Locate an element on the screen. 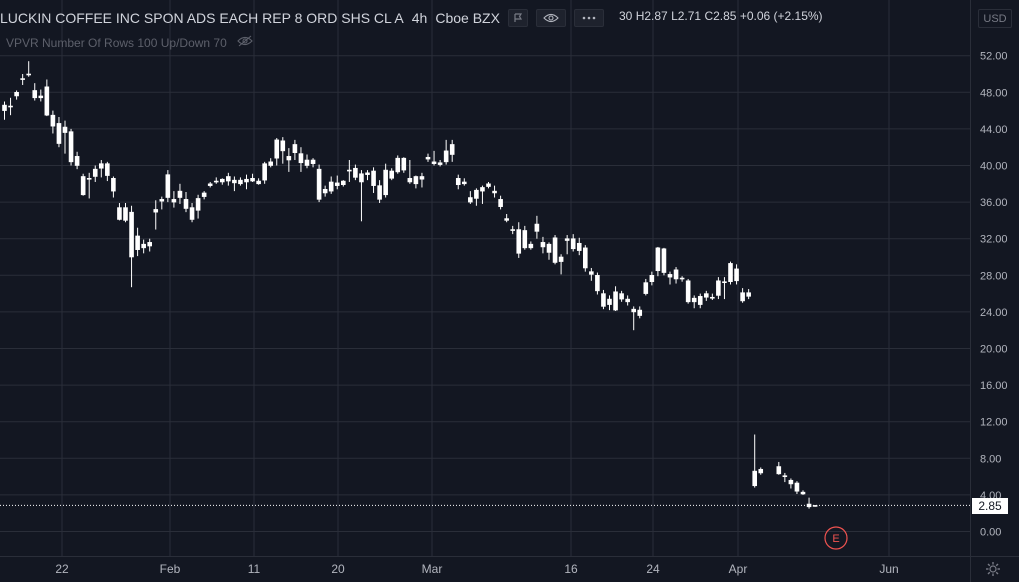 This screenshot has width=1019, height=582. more-dots-icon is located at coordinates (588, 18).